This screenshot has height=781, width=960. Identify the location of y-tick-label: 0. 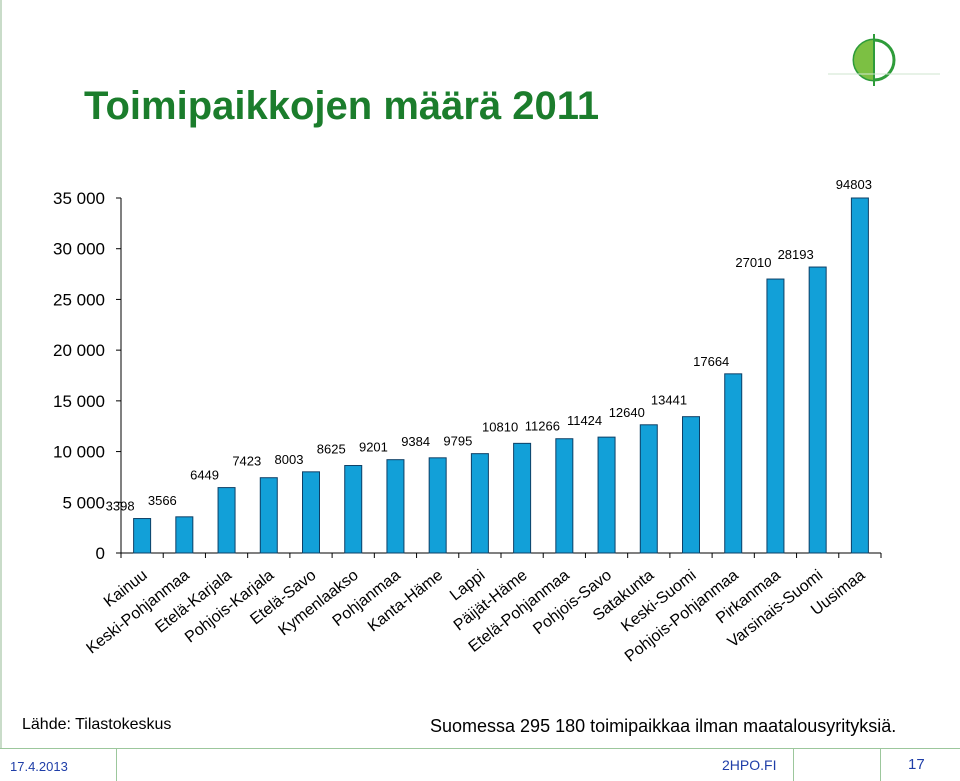
(100, 553).